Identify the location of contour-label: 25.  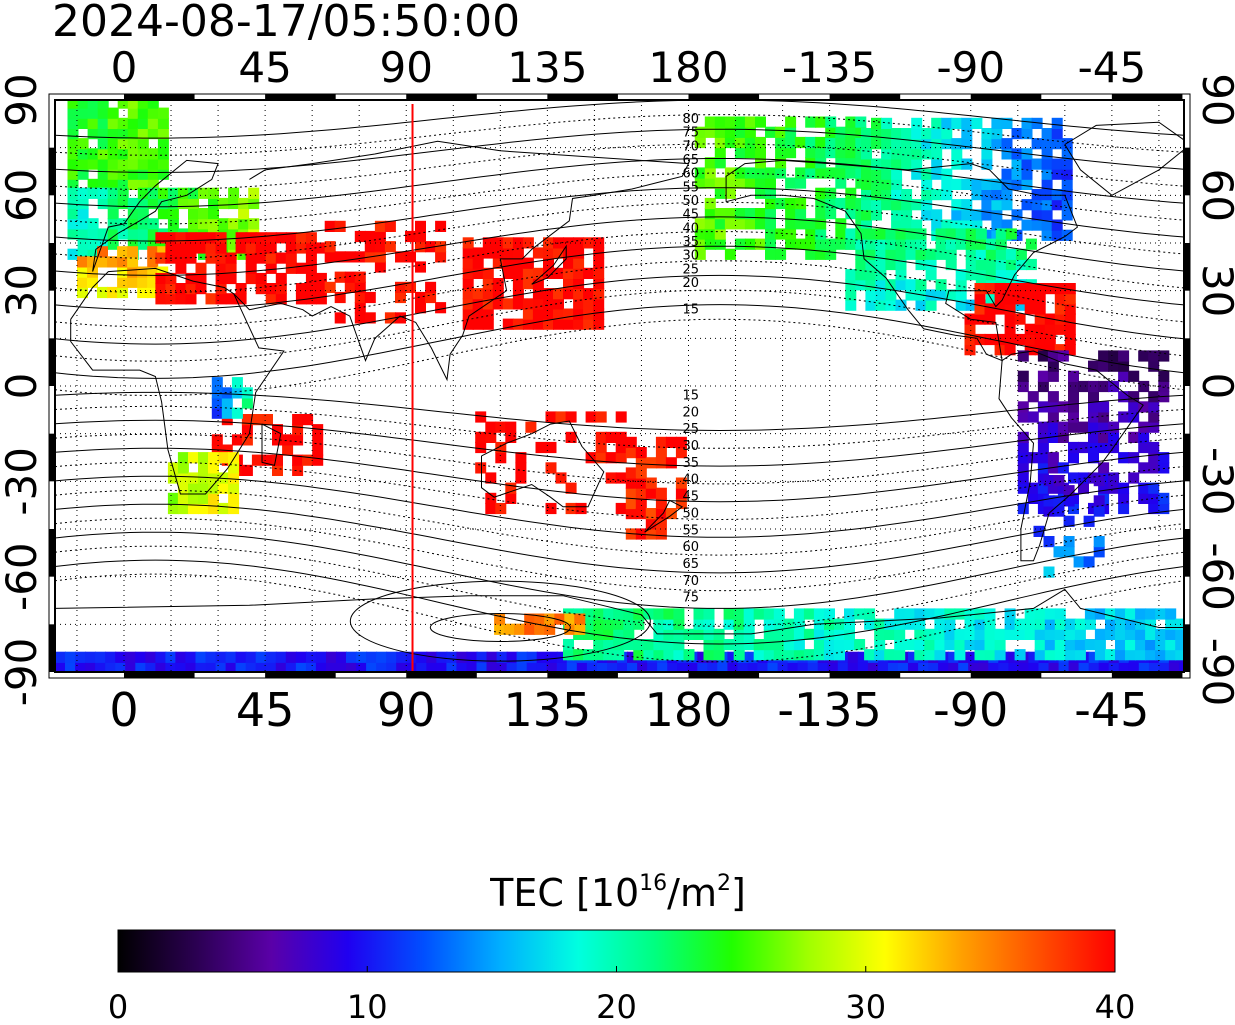
(690, 429).